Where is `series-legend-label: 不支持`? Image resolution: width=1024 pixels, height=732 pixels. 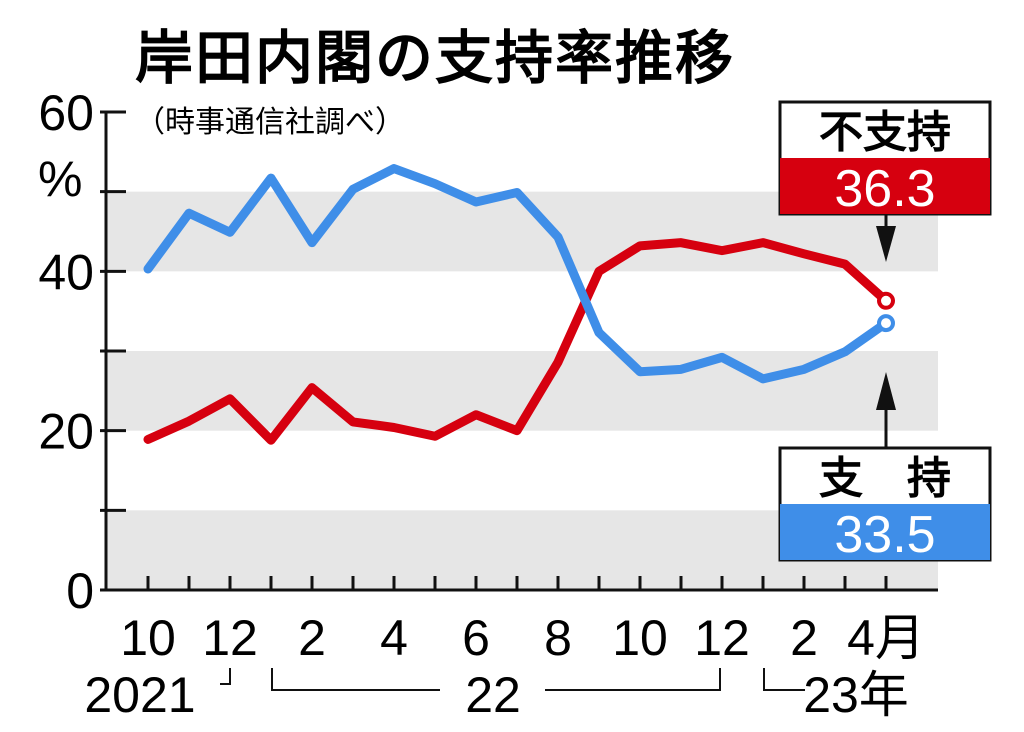
series-legend-label: 不支持 is located at coordinates (885, 132).